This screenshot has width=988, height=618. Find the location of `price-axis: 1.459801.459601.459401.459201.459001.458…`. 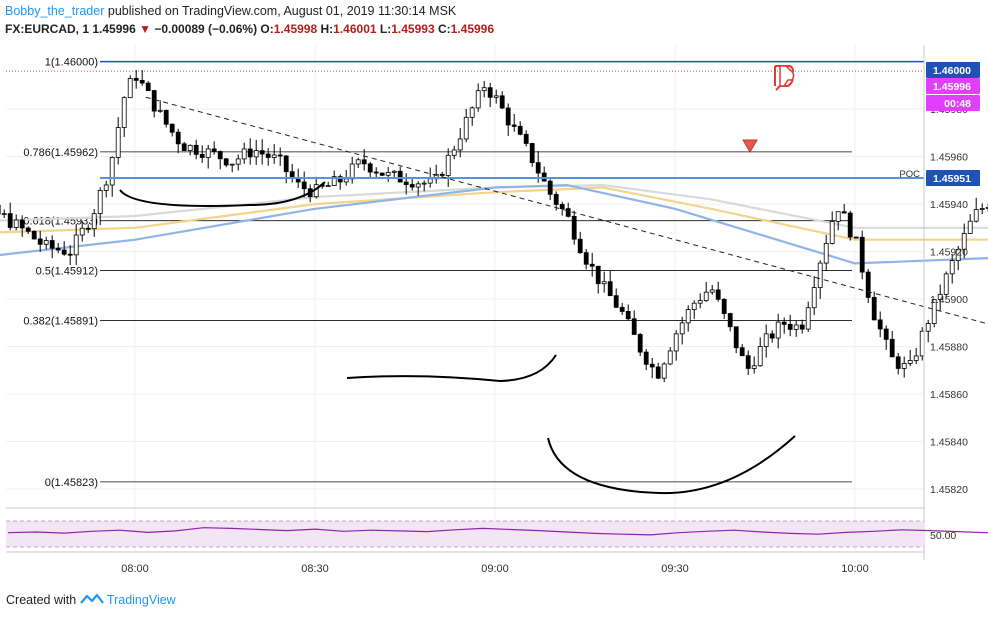

price-axis: 1.459801.459601.459401.459201.459001.458… is located at coordinates (949, 300).